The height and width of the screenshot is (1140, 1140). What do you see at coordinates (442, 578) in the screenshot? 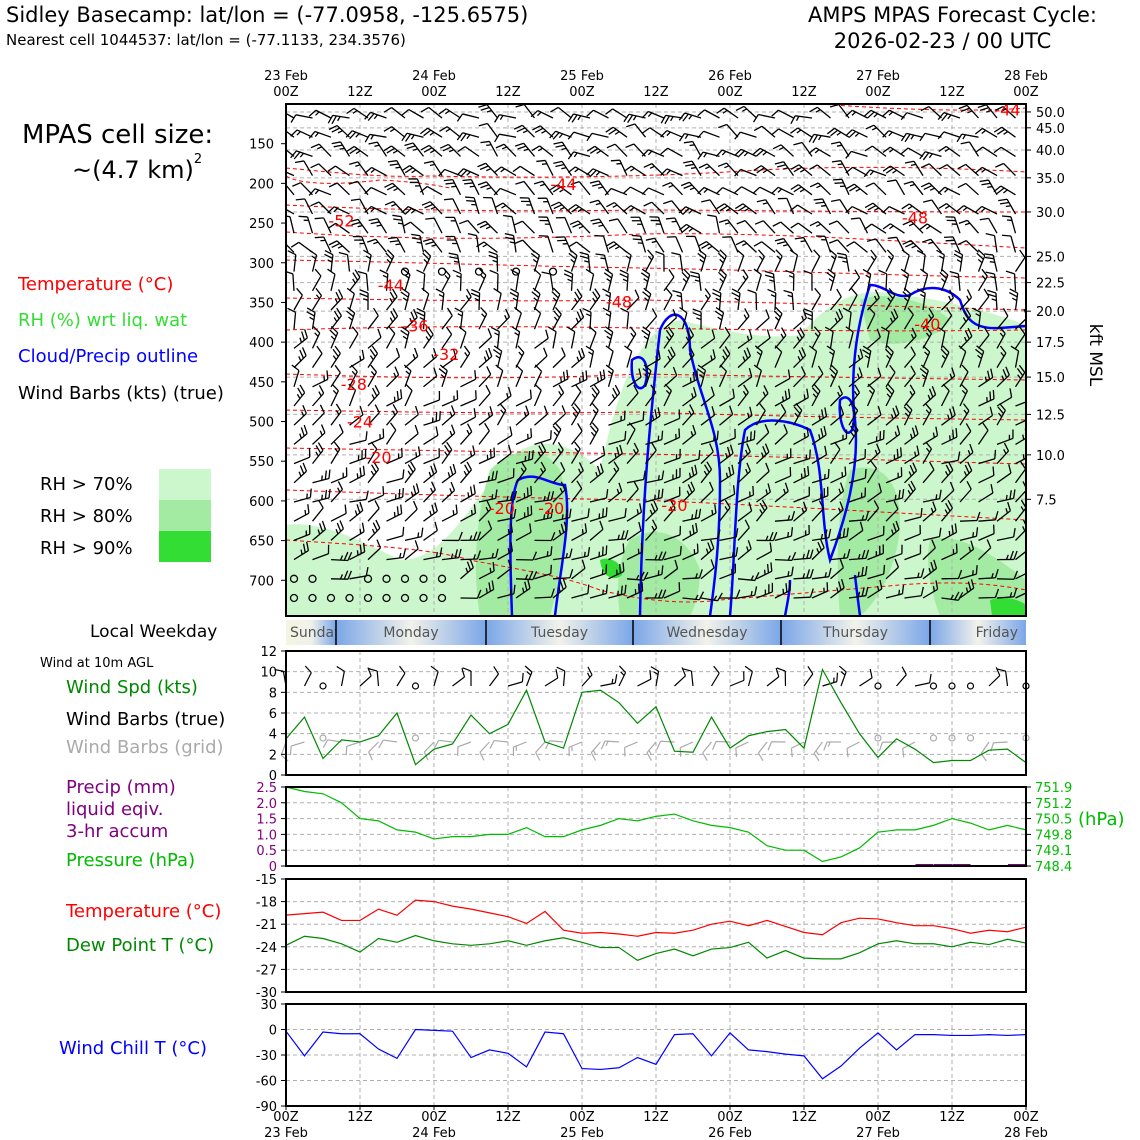
I see `calm-wind-marker` at bounding box center [442, 578].